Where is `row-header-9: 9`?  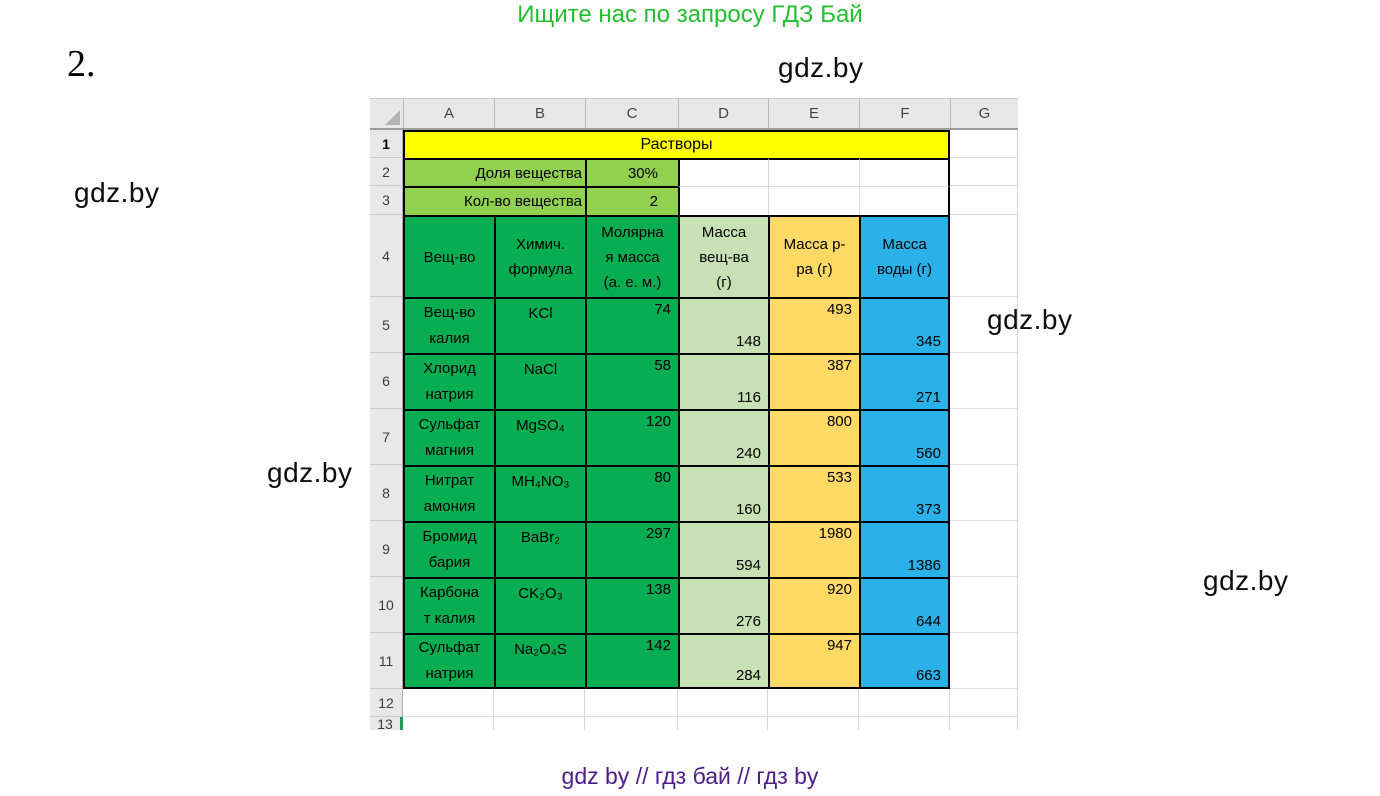
row-header-9: 9 is located at coordinates (386, 549).